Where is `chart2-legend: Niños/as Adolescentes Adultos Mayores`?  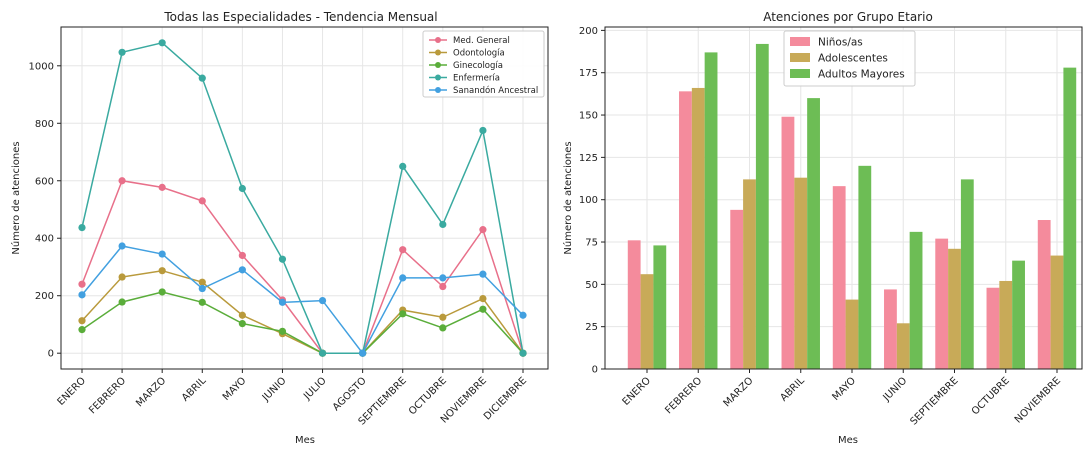
chart2-legend: Niños/as Adolescentes Adultos Mayores is located at coordinates (849, 58).